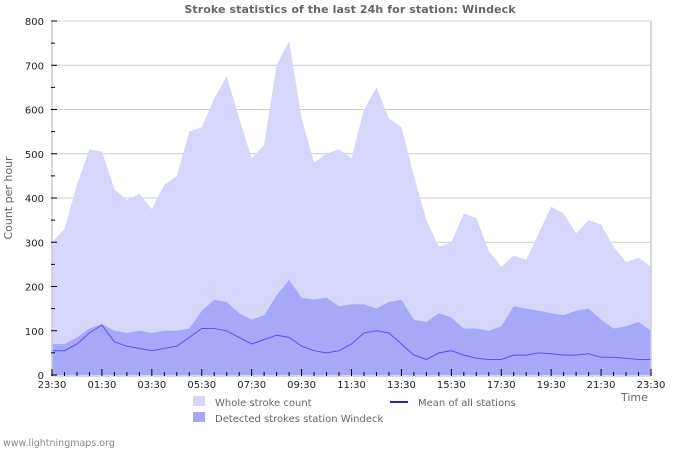 This screenshot has height=450, width=700. What do you see at coordinates (34, 111) in the screenshot?
I see `y-tick-label: 600` at bounding box center [34, 111].